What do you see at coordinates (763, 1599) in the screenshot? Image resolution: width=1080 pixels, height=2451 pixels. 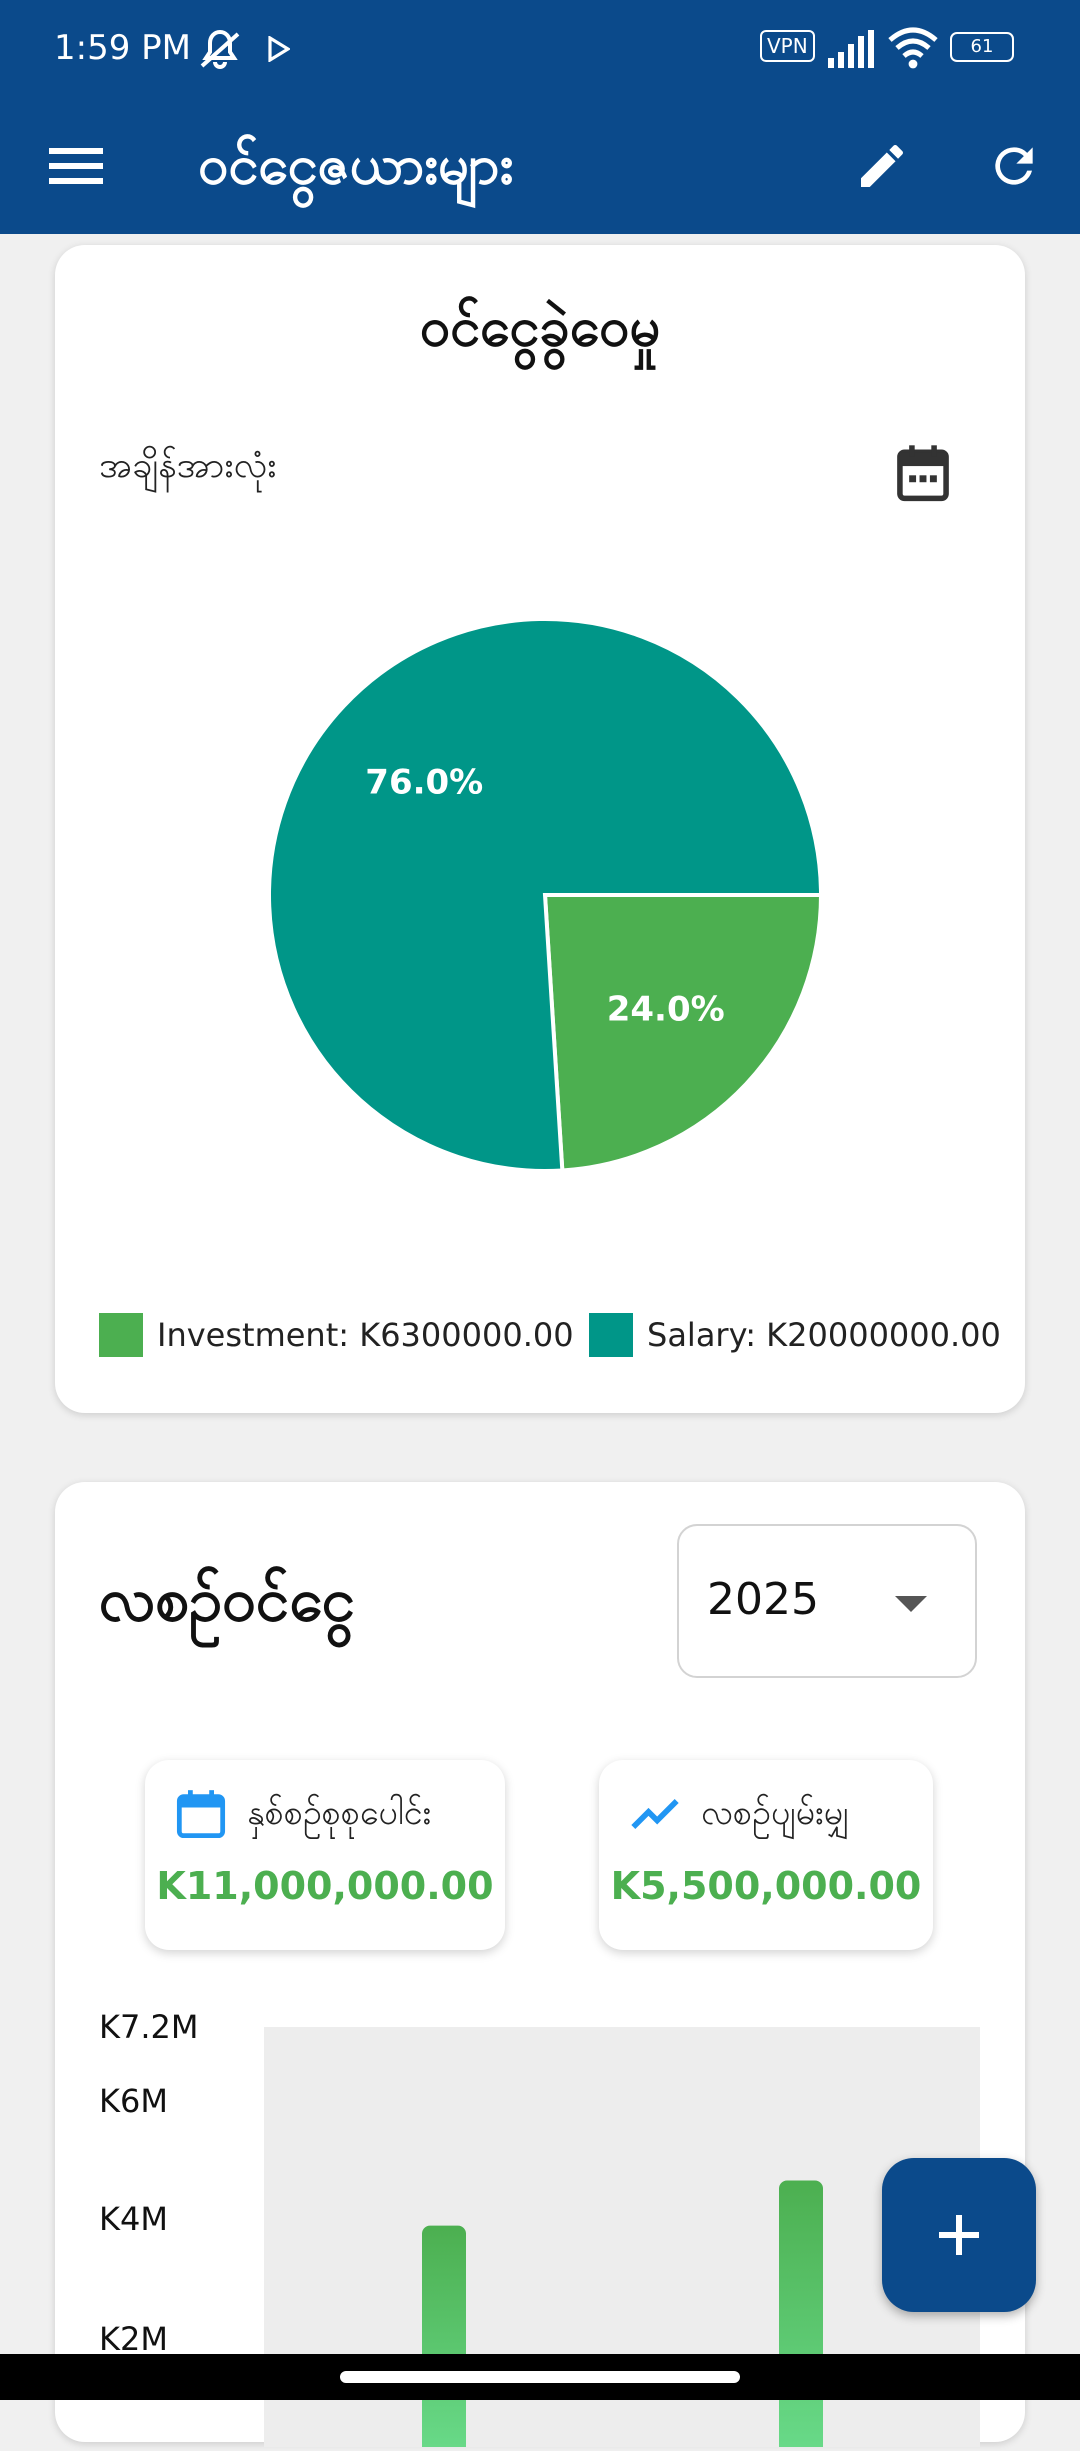 I see `year-value: 2025` at bounding box center [763, 1599].